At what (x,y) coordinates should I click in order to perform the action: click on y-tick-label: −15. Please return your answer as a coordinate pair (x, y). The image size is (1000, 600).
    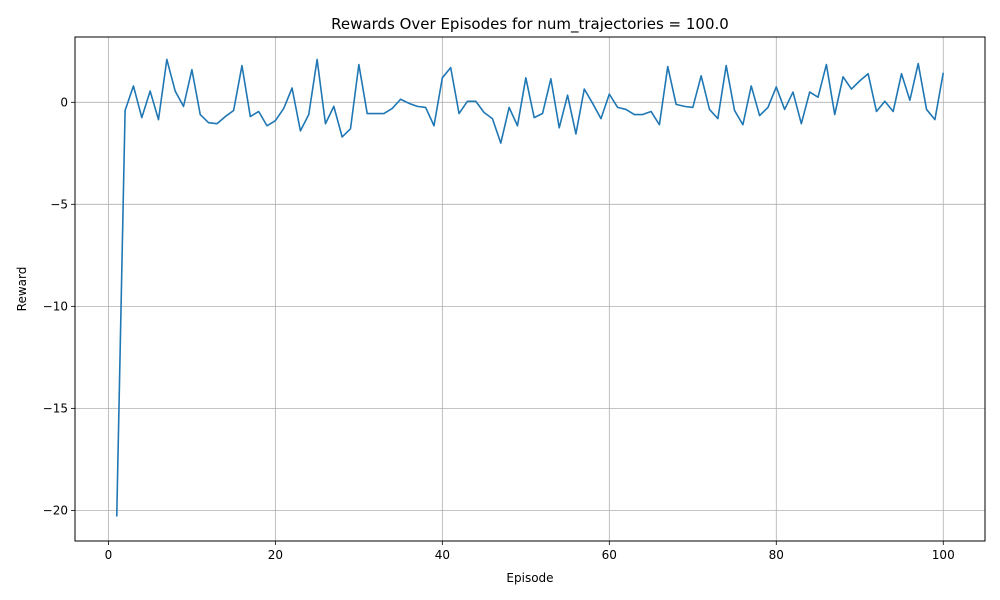
    Looking at the image, I should click on (55, 408).